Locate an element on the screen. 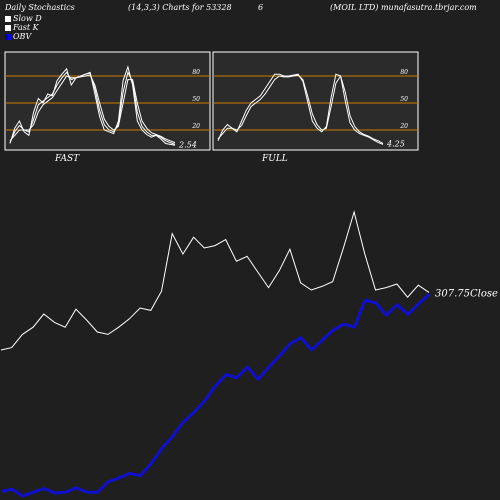 The width and height of the screenshot is (500, 500). full-panel-frame is located at coordinates (315, 101).